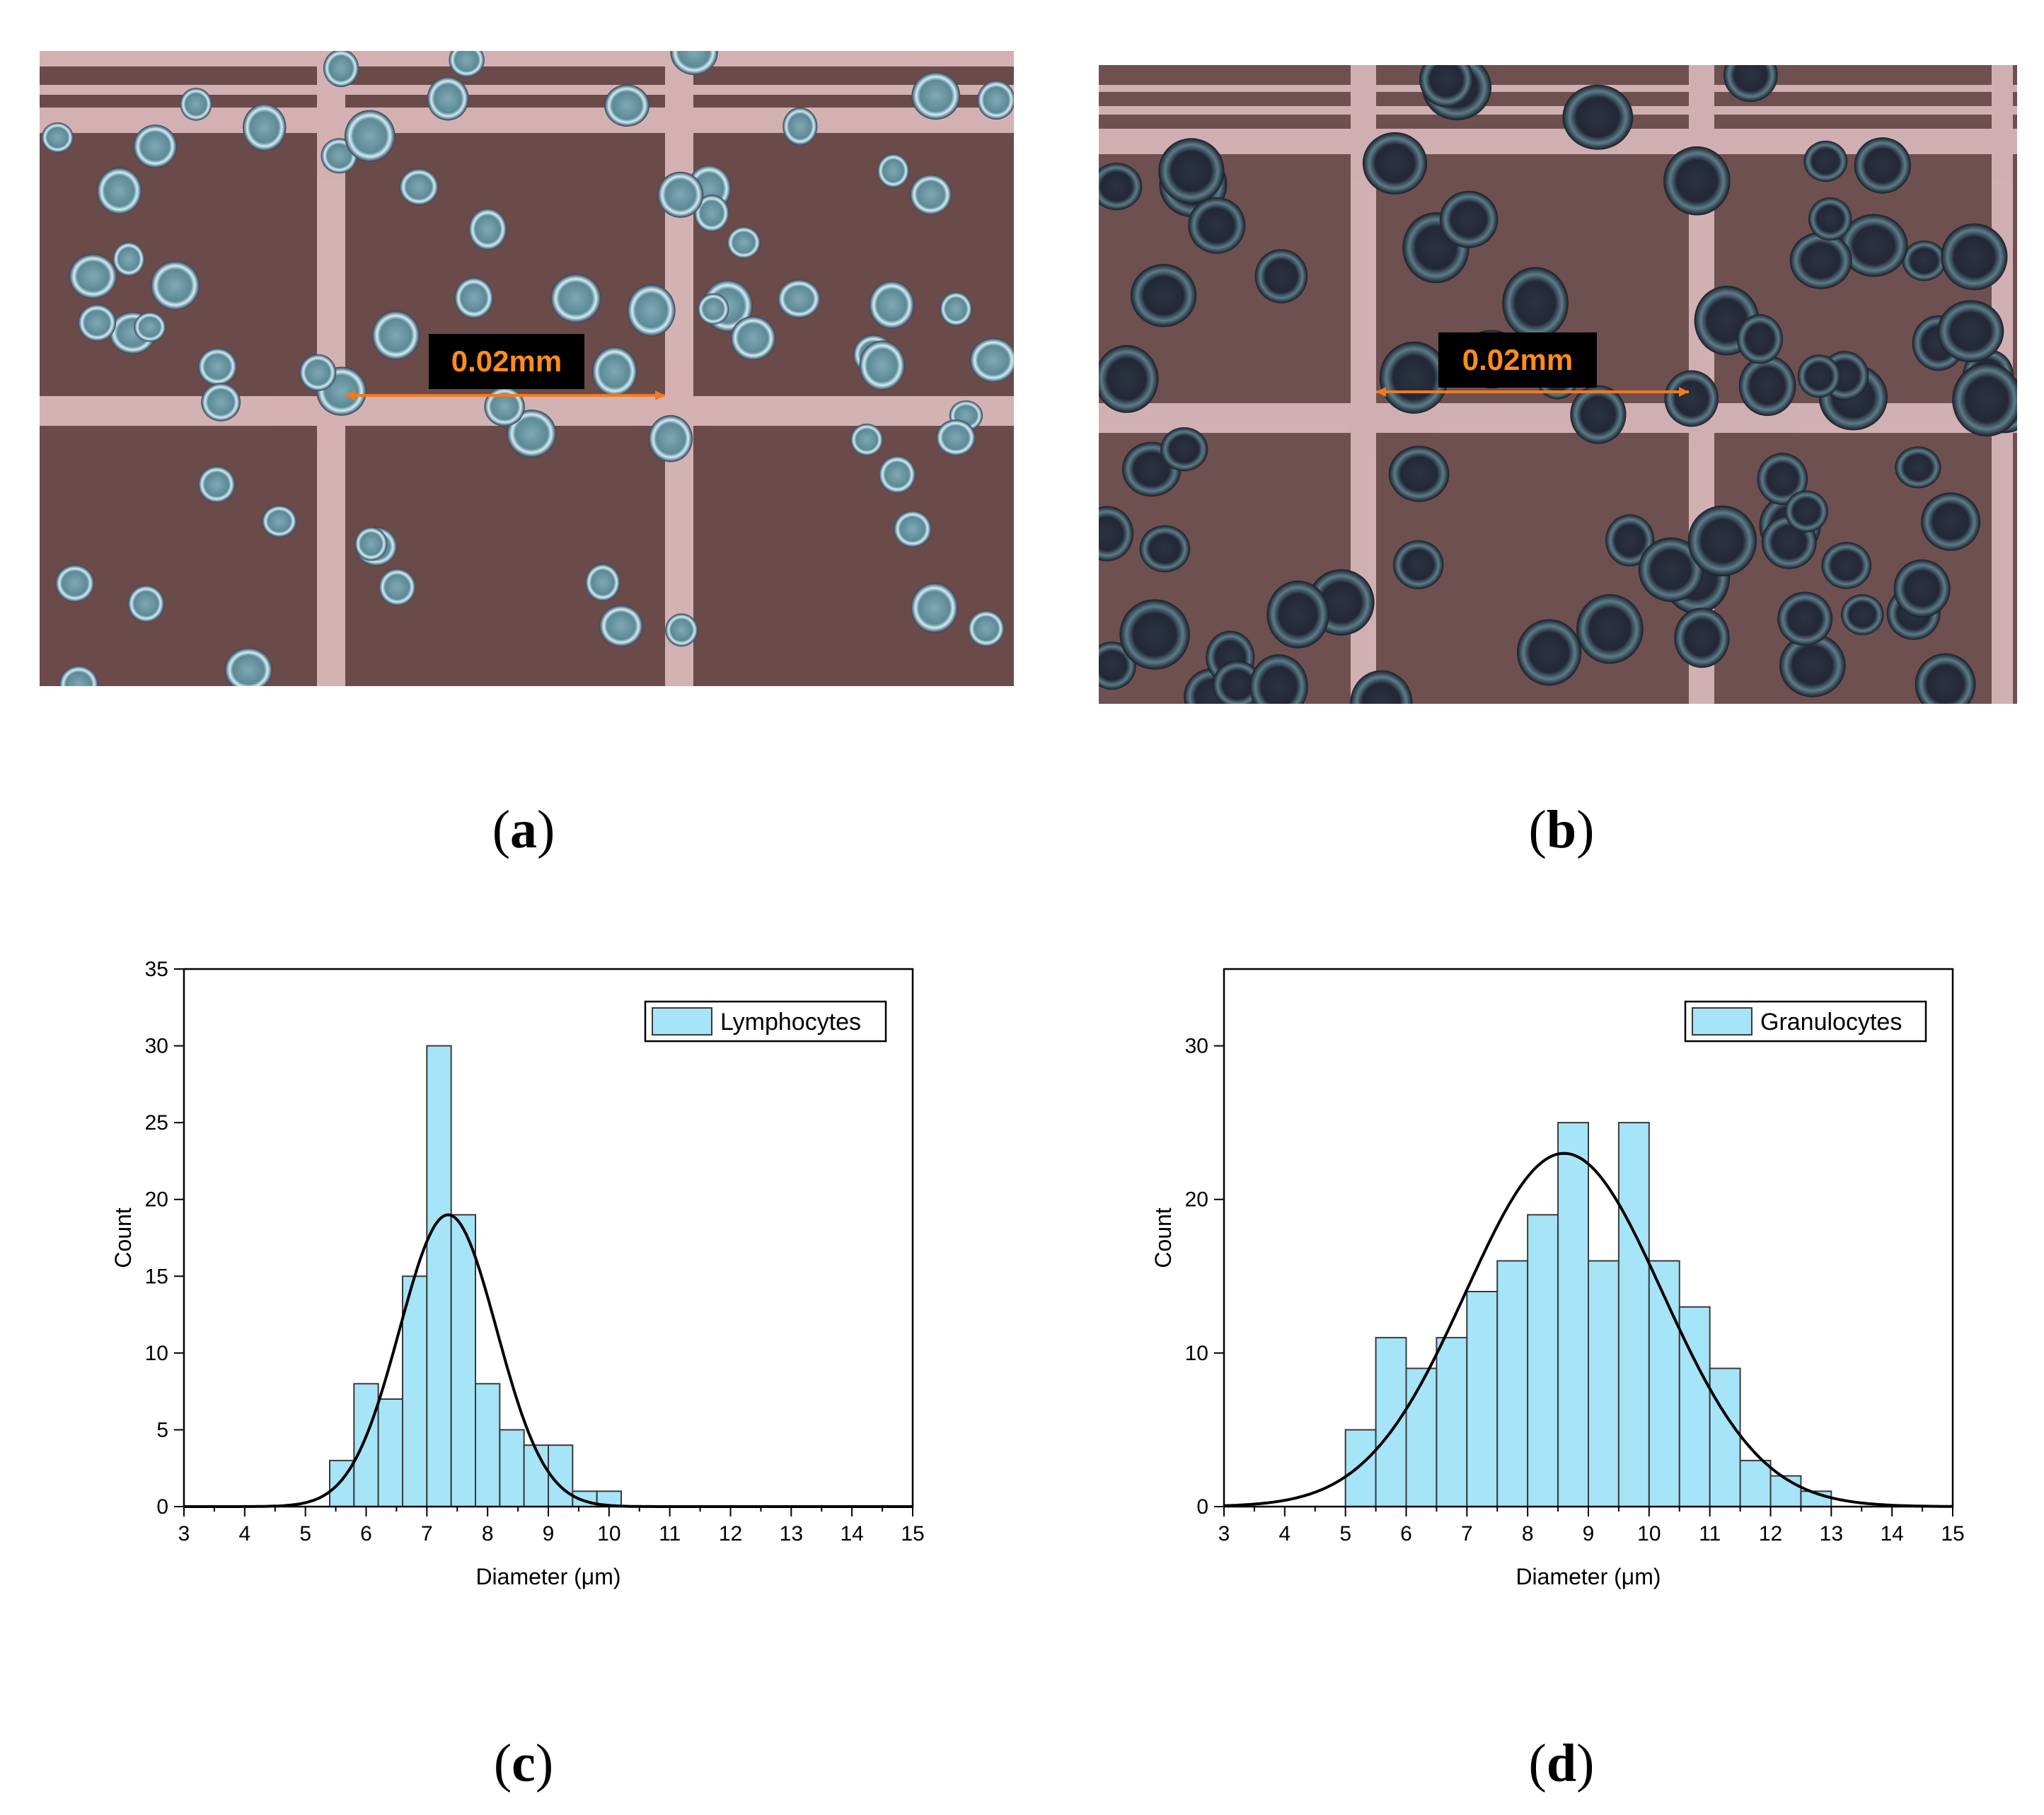 The width and height of the screenshot is (2044, 1815). Describe the element at coordinates (1561, 1763) in the screenshot. I see `caption-d: (d)` at that location.